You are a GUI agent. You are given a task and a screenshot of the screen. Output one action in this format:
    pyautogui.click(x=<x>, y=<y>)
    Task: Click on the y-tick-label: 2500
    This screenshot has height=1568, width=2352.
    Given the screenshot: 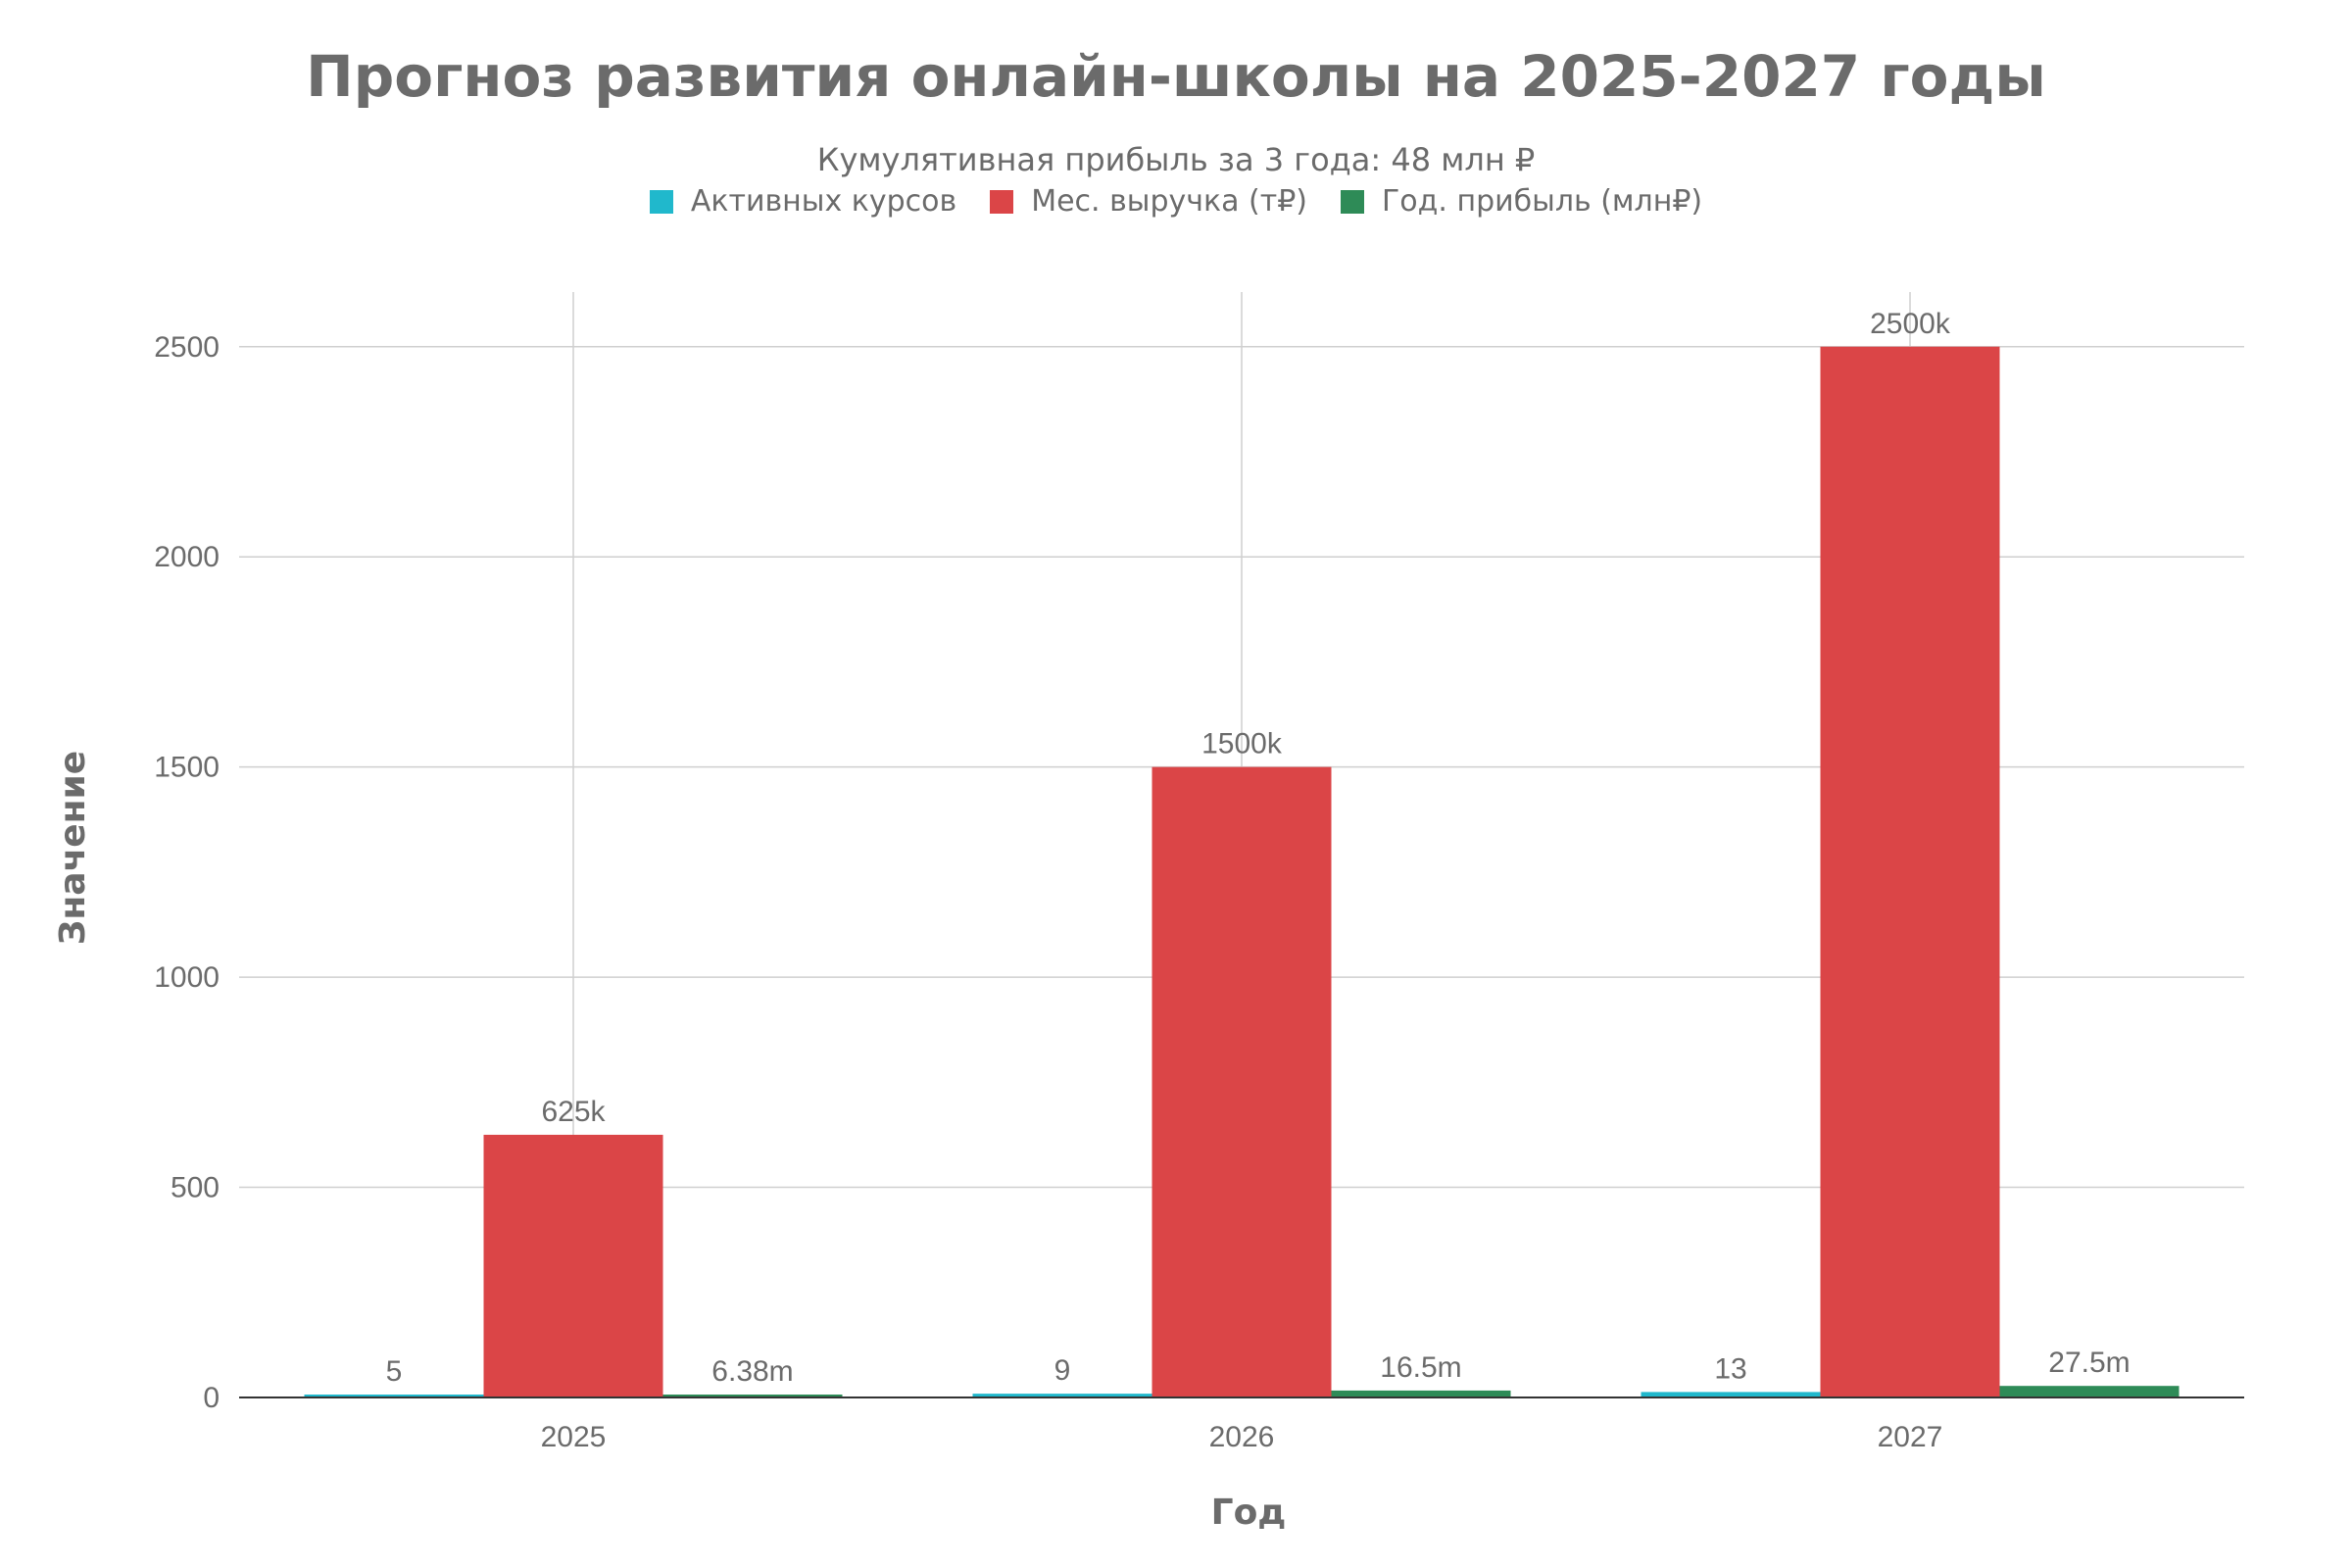 What is the action you would take?
    pyautogui.click(x=187, y=348)
    